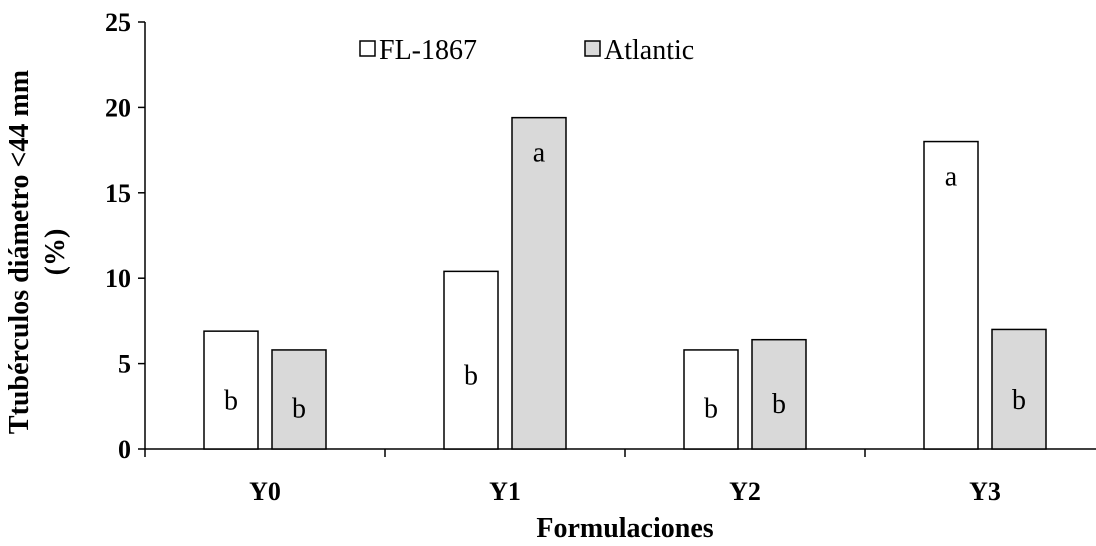  Describe the element at coordinates (118, 22) in the screenshot. I see `y-tick-label: 25` at that location.